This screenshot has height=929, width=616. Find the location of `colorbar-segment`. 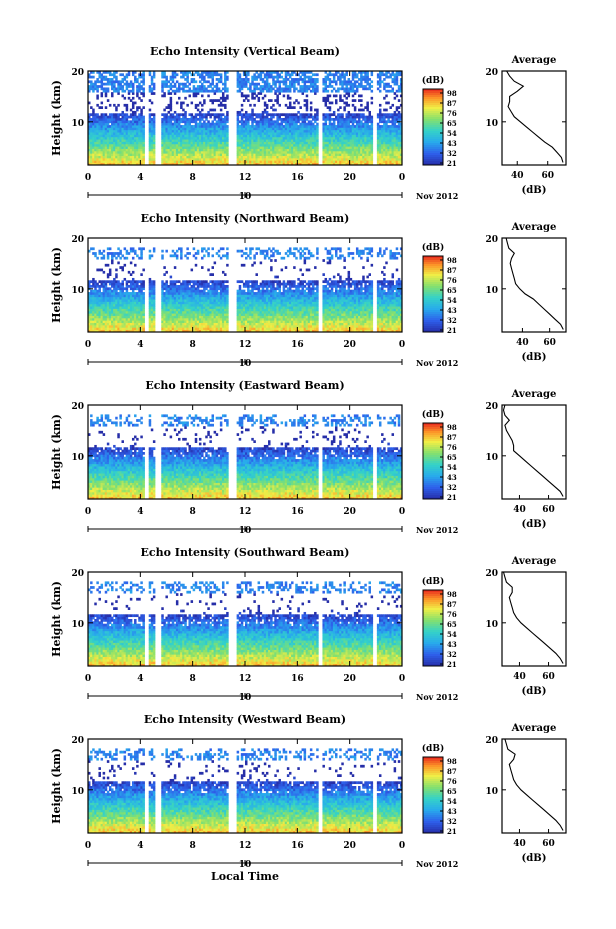

colorbar-segment is located at coordinates (433, 152).